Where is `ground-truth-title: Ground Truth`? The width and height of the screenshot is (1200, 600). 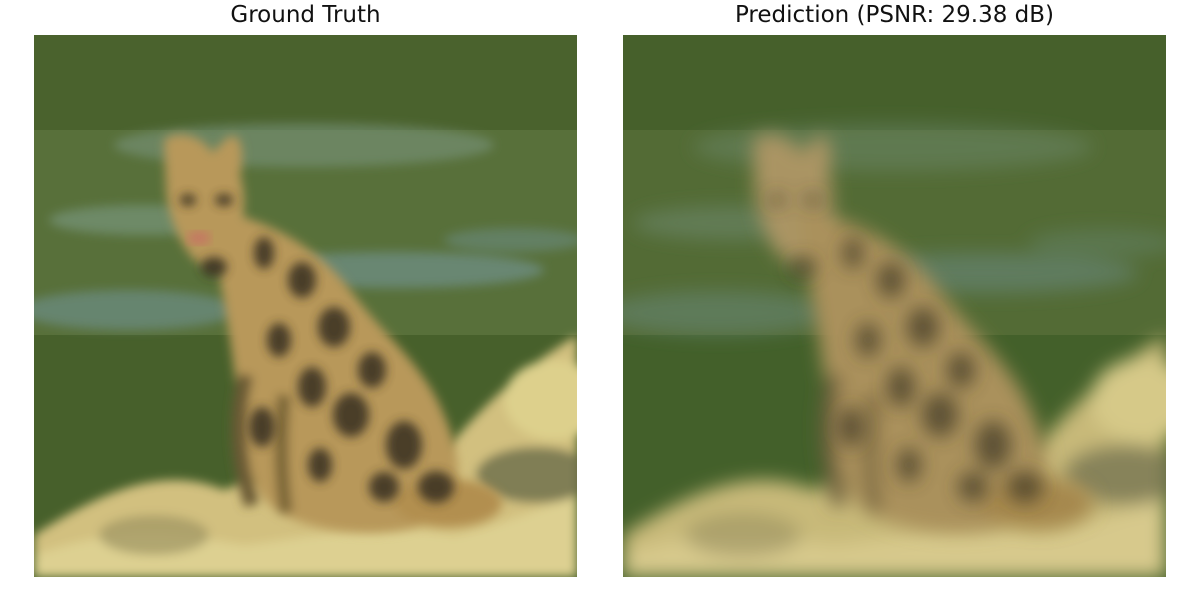
ground-truth-title: Ground Truth is located at coordinates (305, 15).